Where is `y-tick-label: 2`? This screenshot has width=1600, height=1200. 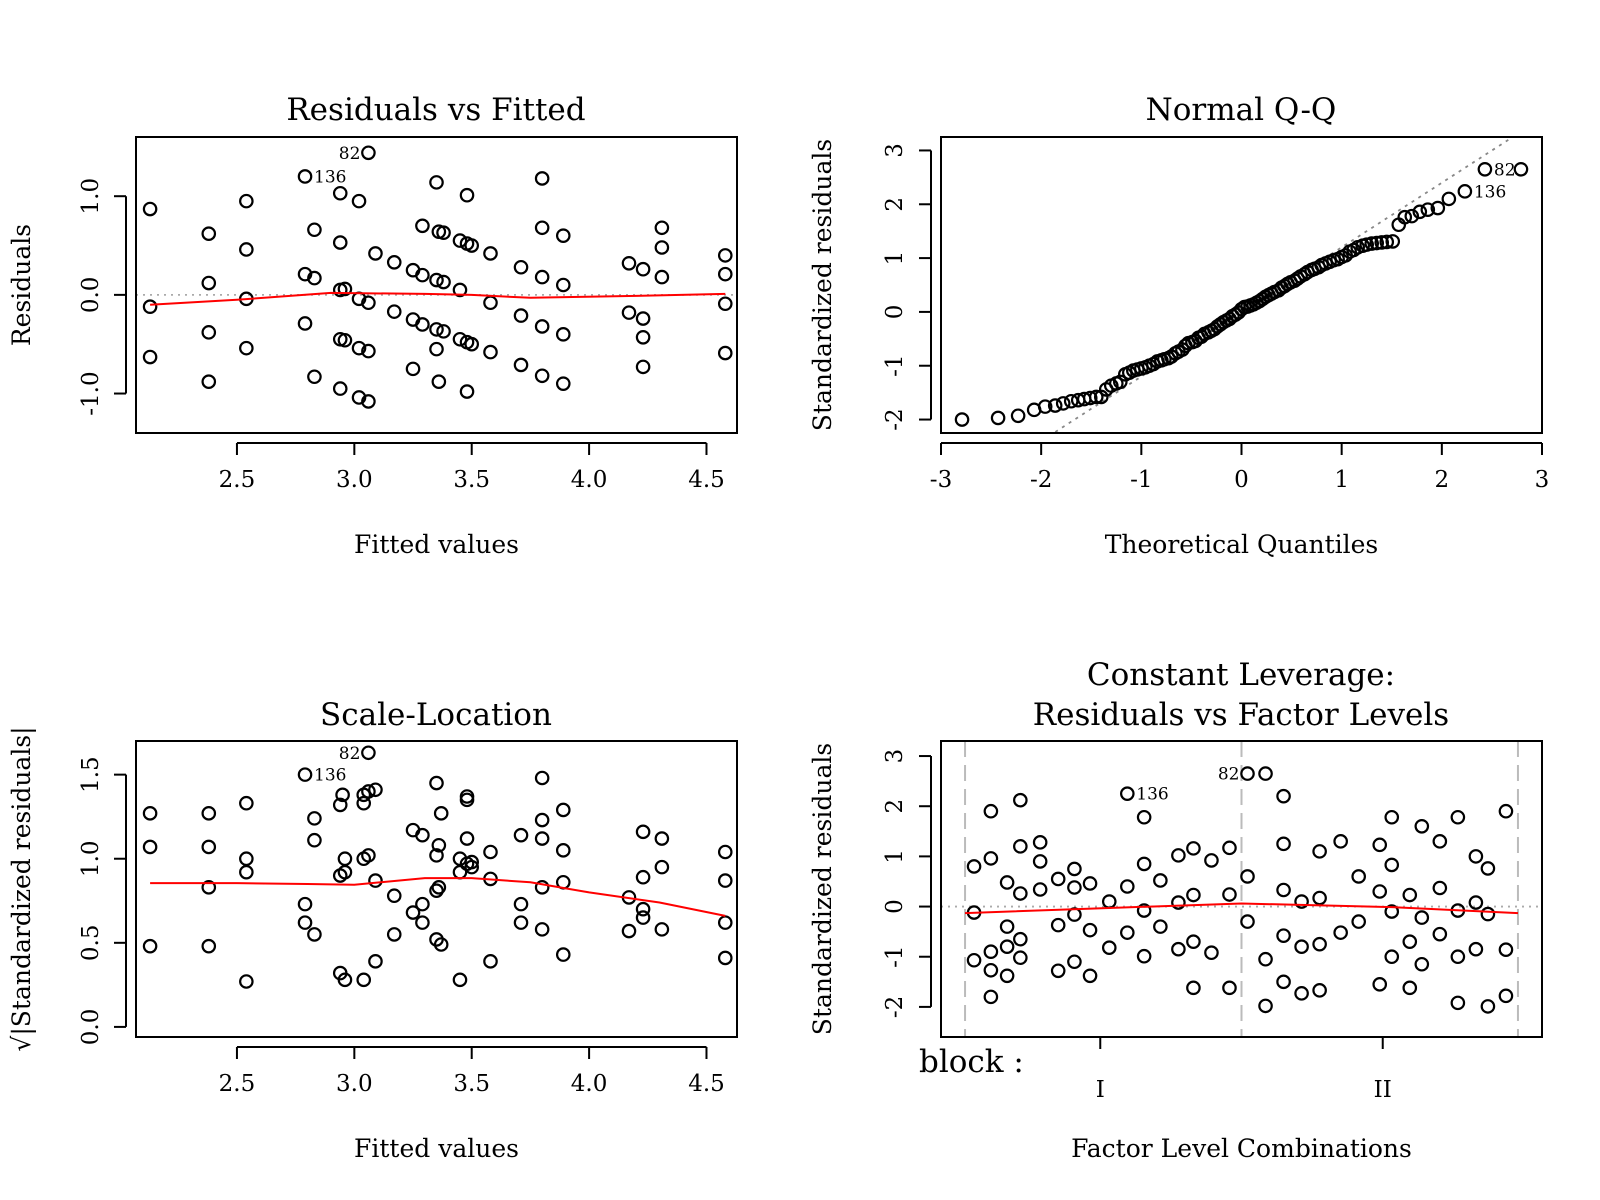
y-tick-label: 2 is located at coordinates (895, 204).